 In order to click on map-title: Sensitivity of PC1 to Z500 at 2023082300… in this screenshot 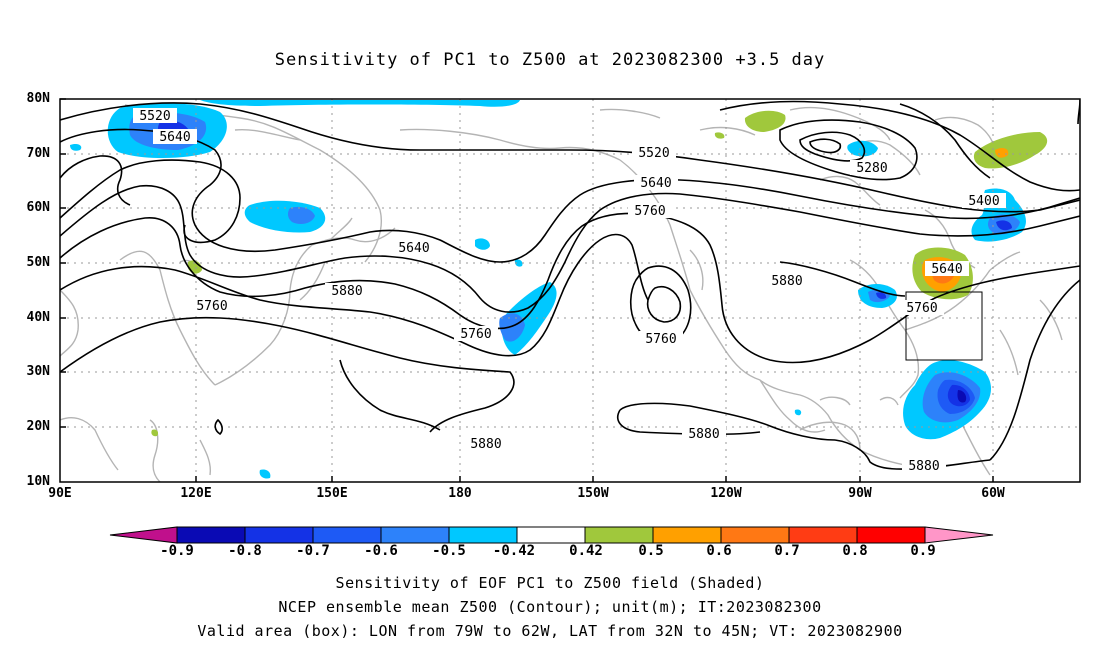, I will do `click(550, 60)`.